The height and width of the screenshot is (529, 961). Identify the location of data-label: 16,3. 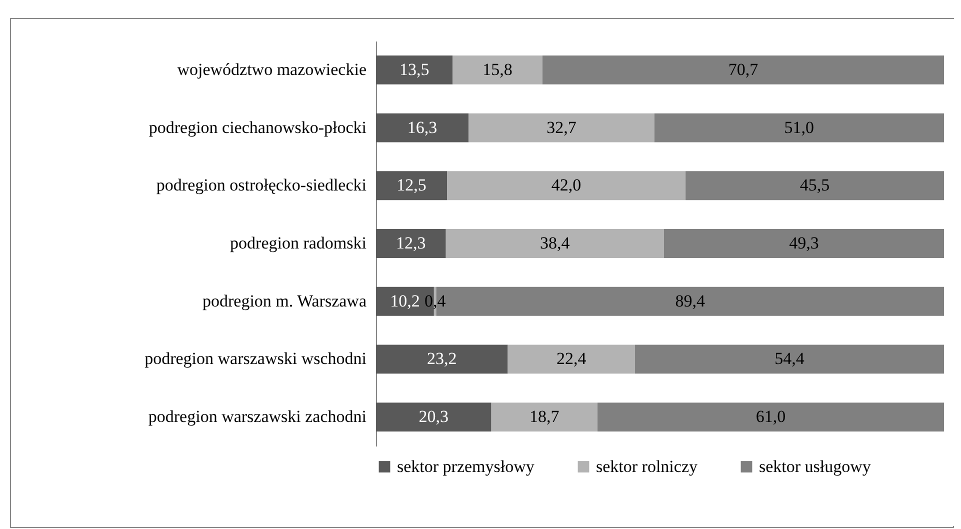
(422, 127).